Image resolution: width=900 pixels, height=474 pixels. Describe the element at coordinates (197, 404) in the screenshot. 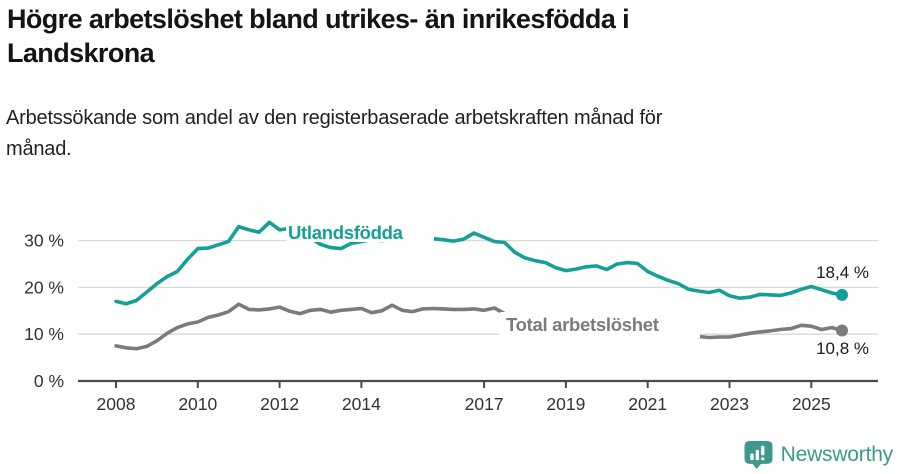

I see `x-tick-label: 2010` at that location.